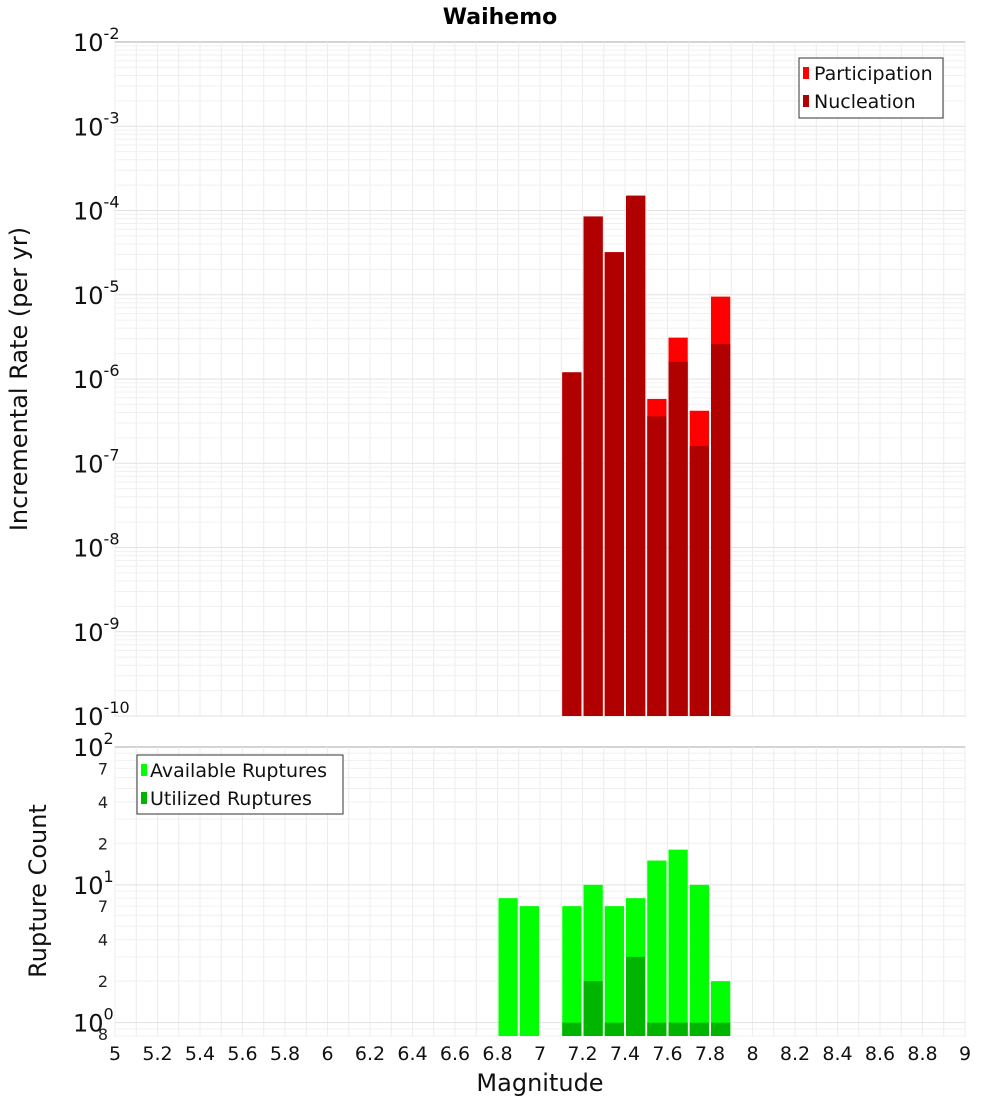  Describe the element at coordinates (96, 546) in the screenshot. I see `y-tick-label: 10⁻⁸` at that location.